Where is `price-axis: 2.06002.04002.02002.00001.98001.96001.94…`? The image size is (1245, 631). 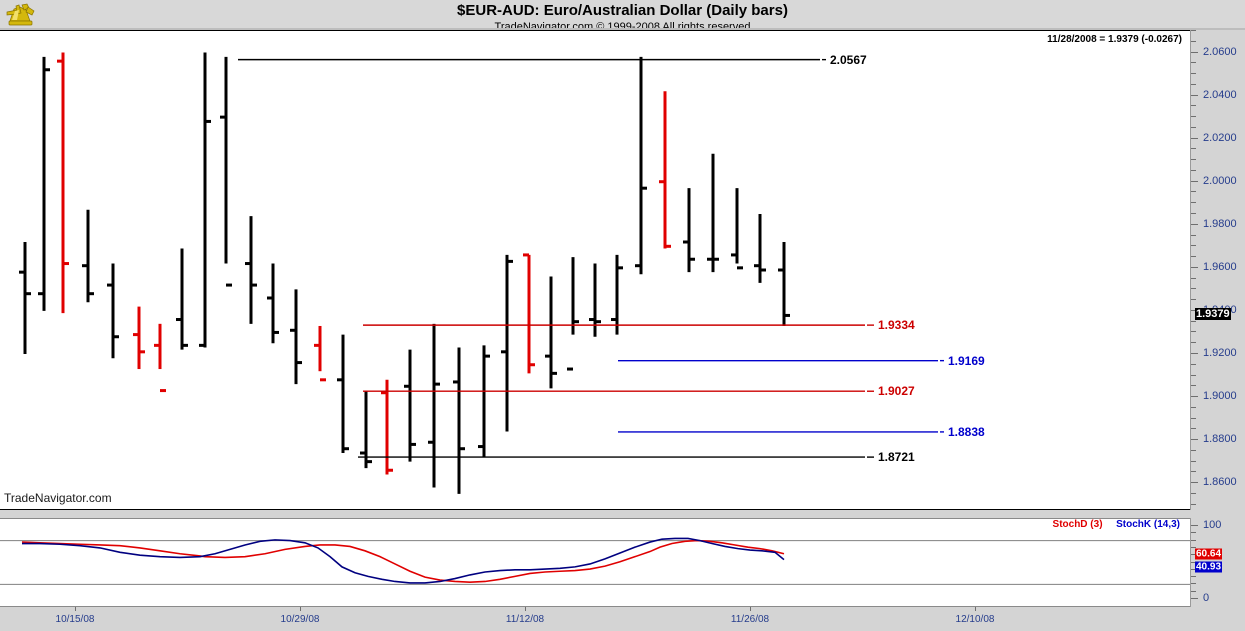 price-axis: 2.06002.04002.02002.00001.98001.96001.94… is located at coordinates (1217, 270).